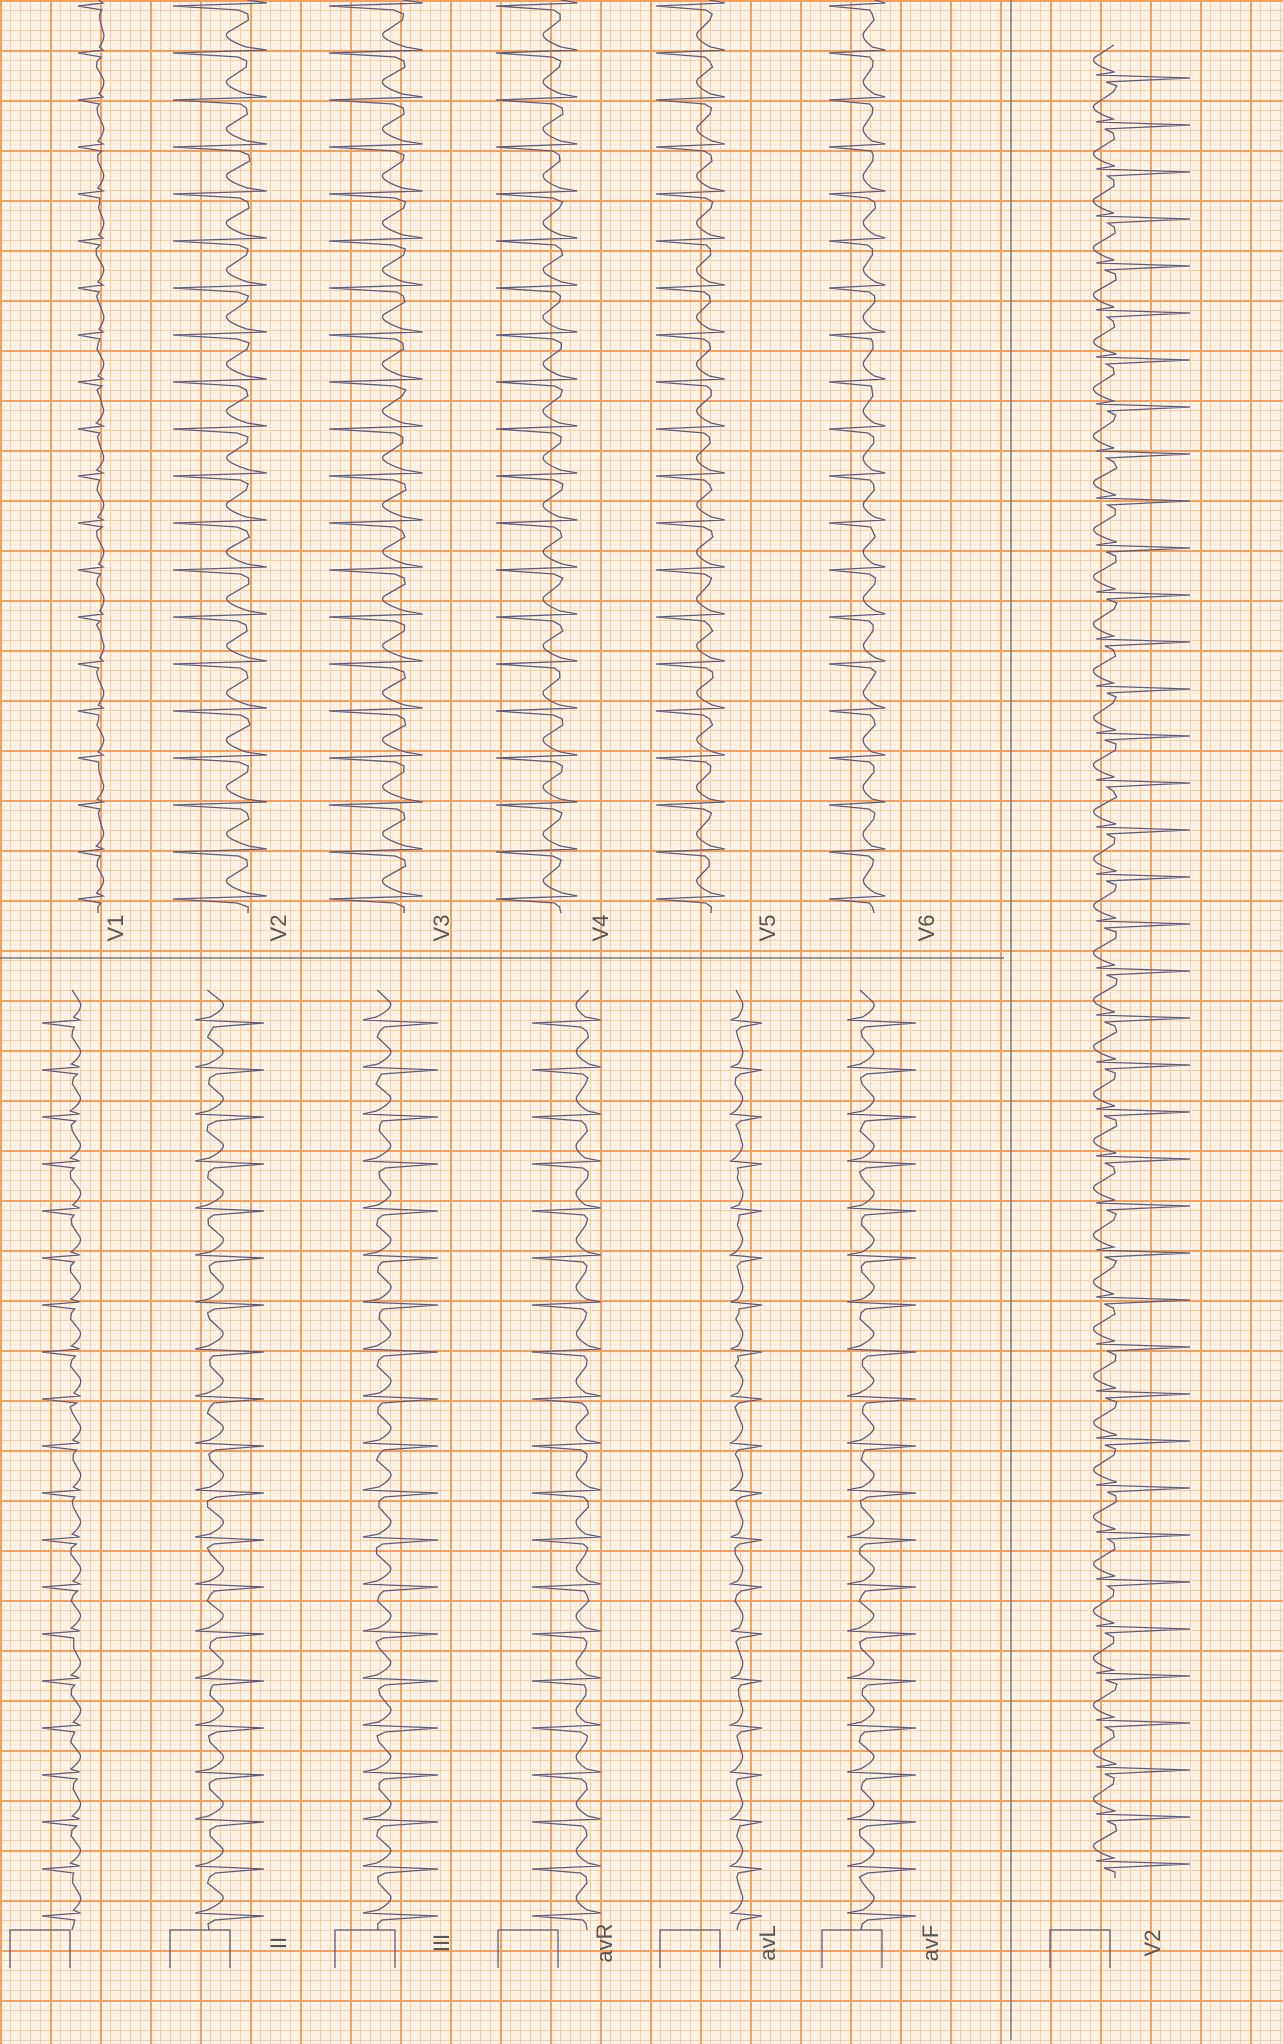 The height and width of the screenshot is (2044, 1283). I want to click on lead-label: avL, so click(767, 1942).